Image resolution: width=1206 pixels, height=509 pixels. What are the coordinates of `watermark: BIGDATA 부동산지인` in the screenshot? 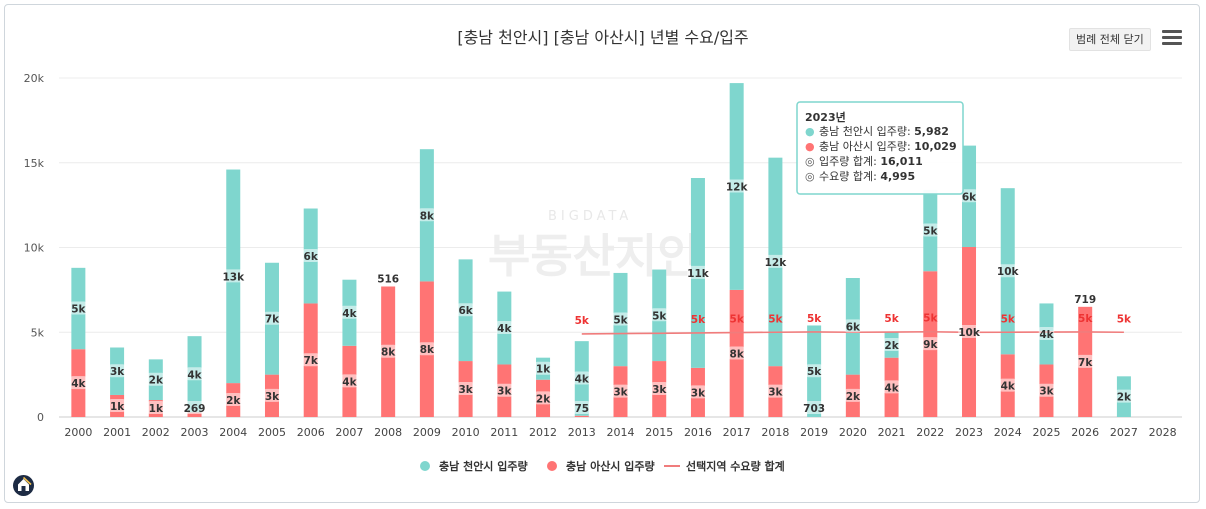 It's located at (594, 246).